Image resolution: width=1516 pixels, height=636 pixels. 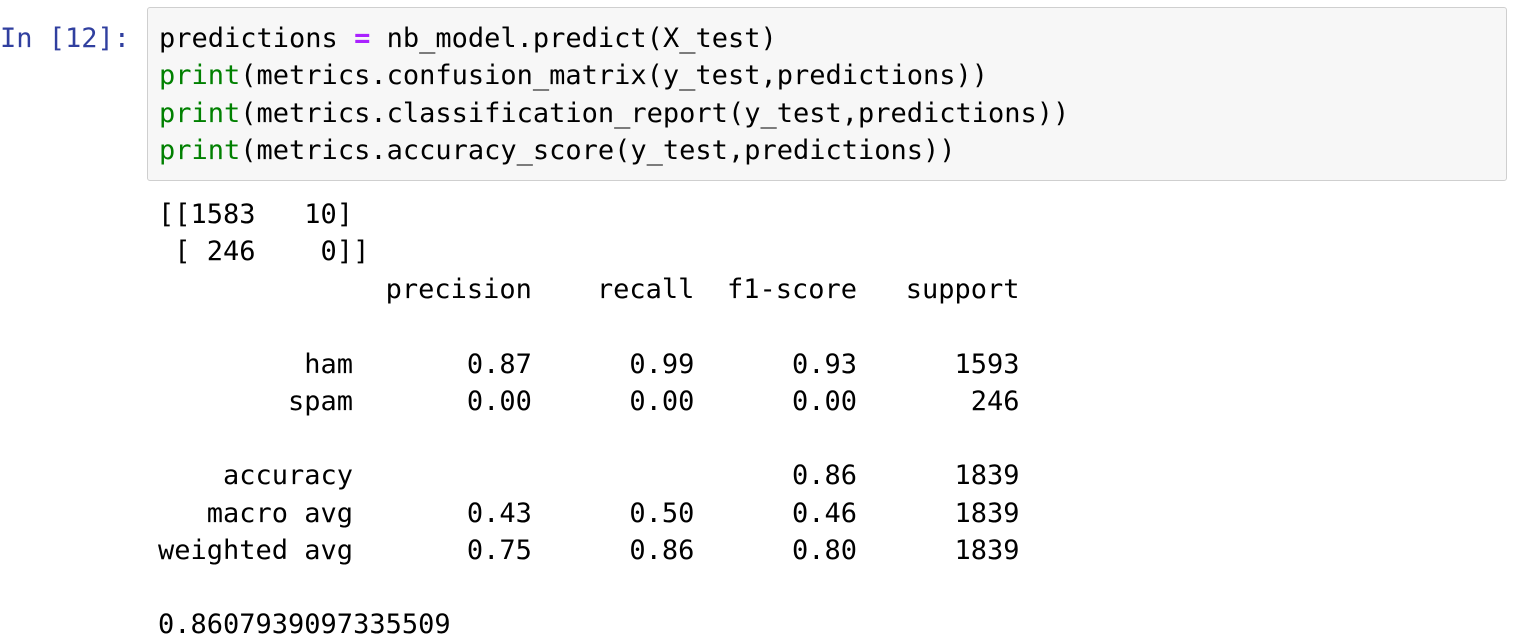 I want to click on report-row-accuracy: accuracy 0.86 1839, so click(x=589, y=475).